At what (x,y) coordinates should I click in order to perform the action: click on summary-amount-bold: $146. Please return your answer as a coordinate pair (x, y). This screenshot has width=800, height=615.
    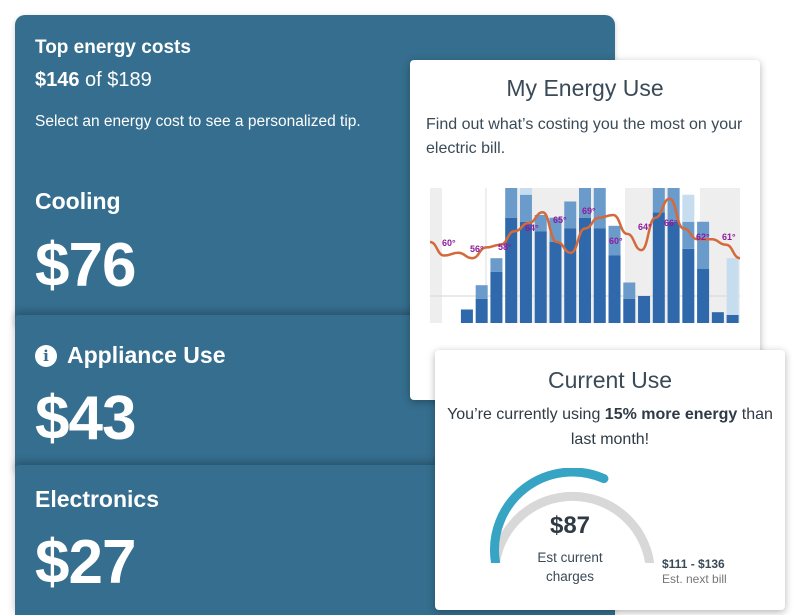
    Looking at the image, I should click on (57, 80).